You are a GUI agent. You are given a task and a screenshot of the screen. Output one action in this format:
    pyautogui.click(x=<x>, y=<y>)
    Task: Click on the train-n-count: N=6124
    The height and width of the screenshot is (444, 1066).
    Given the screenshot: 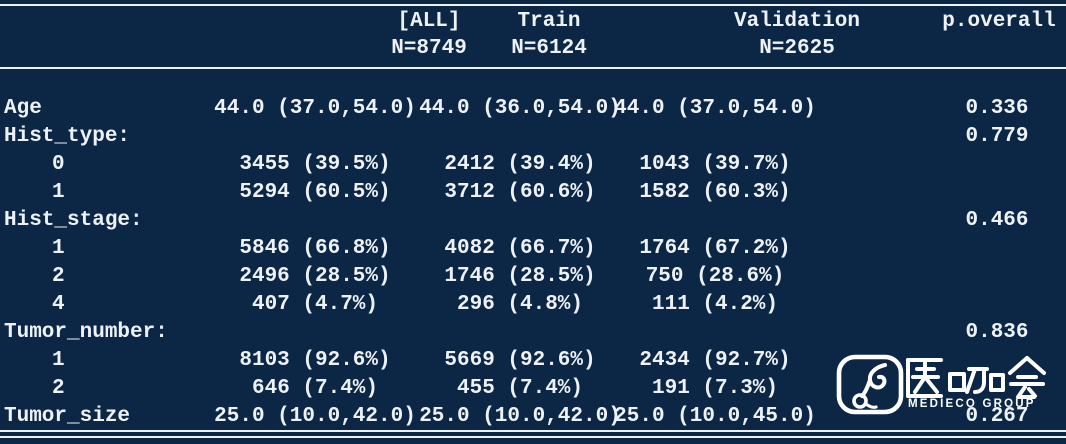 What is the action you would take?
    pyautogui.click(x=549, y=48)
    